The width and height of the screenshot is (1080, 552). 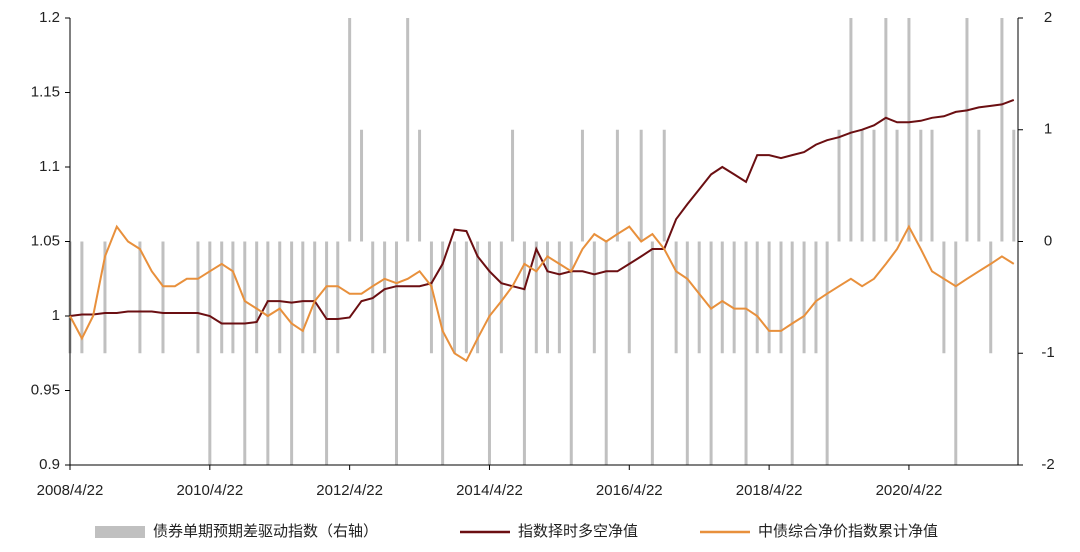 What do you see at coordinates (209, 490) in the screenshot?
I see `x-tick-label: 2010/4/22` at bounding box center [209, 490].